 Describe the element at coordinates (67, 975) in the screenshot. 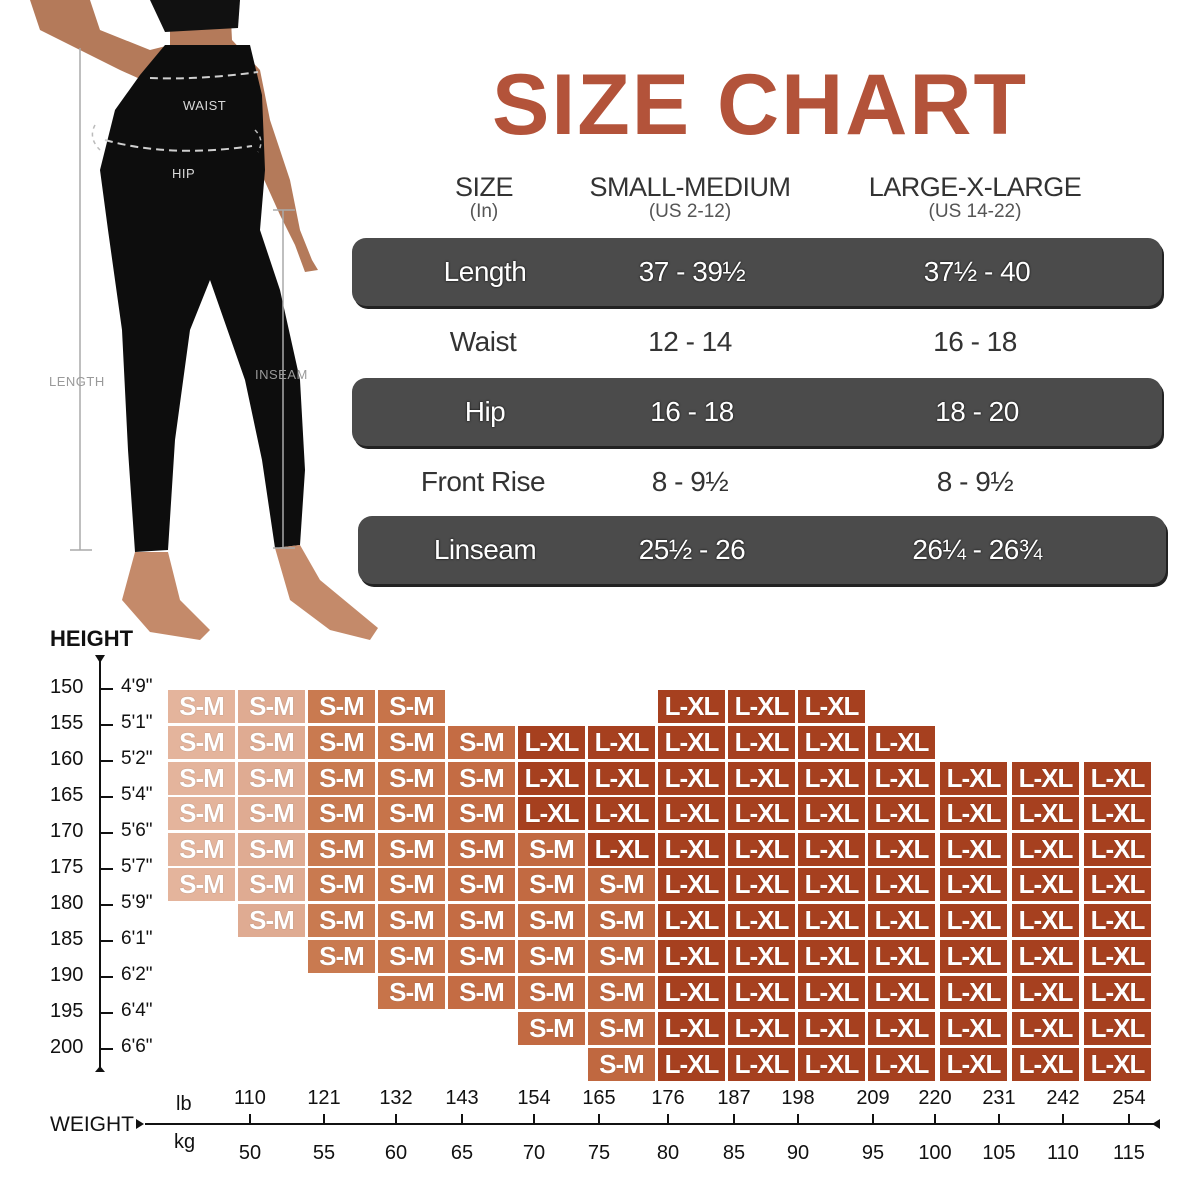

I see `height-cm-label: 190` at that location.